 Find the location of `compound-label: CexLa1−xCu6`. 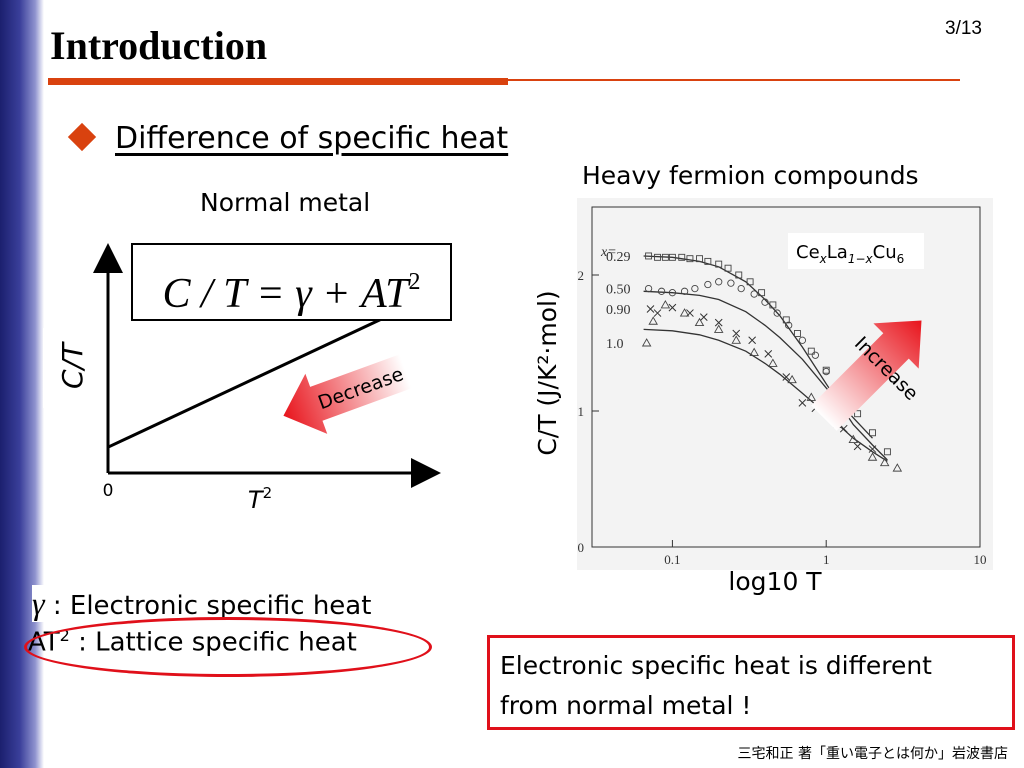

compound-label: CexLa1−xCu6 is located at coordinates (850, 254).